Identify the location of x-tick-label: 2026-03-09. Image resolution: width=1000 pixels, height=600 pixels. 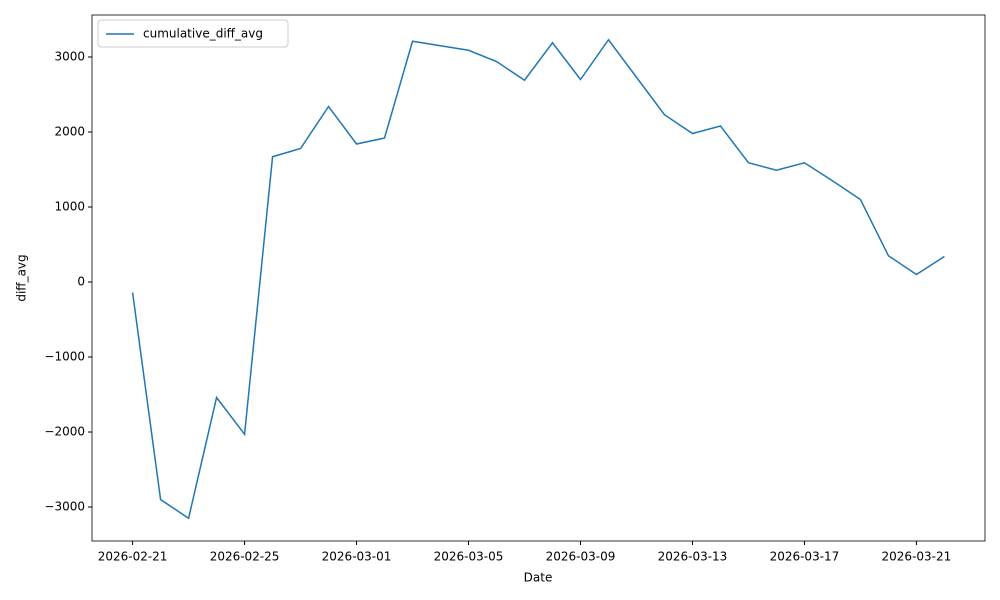
(581, 557).